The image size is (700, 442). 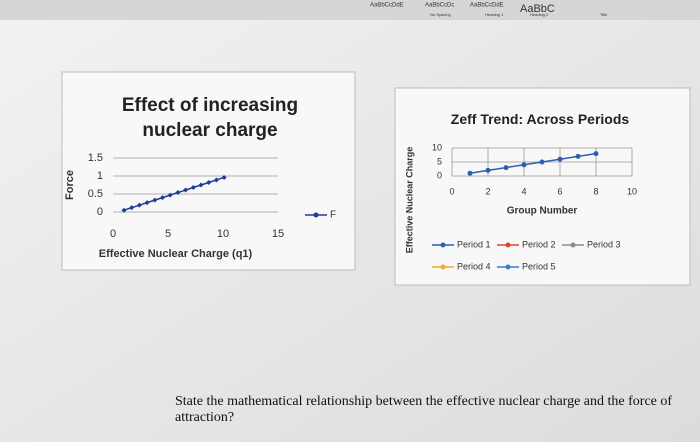 What do you see at coordinates (278, 234) in the screenshot?
I see `x-tick-label: 15` at bounding box center [278, 234].